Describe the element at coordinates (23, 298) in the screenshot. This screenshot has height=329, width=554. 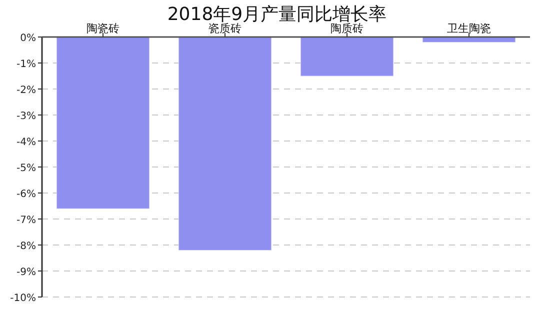
I see `y-tick-label: -10%` at that location.